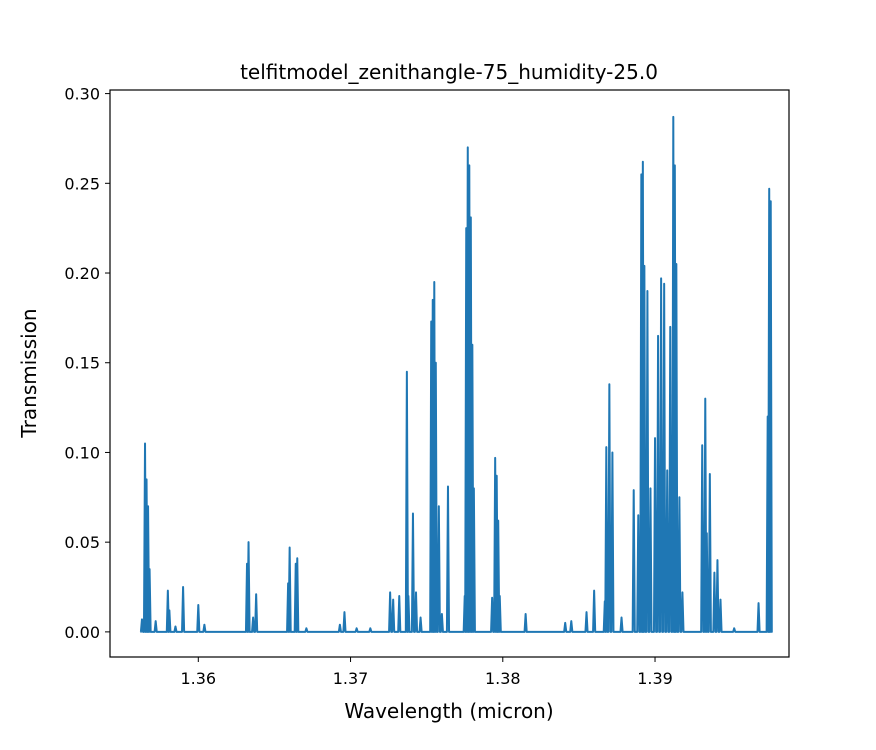  Describe the element at coordinates (82, 273) in the screenshot. I see `y-tick-label: 0.20` at that location.